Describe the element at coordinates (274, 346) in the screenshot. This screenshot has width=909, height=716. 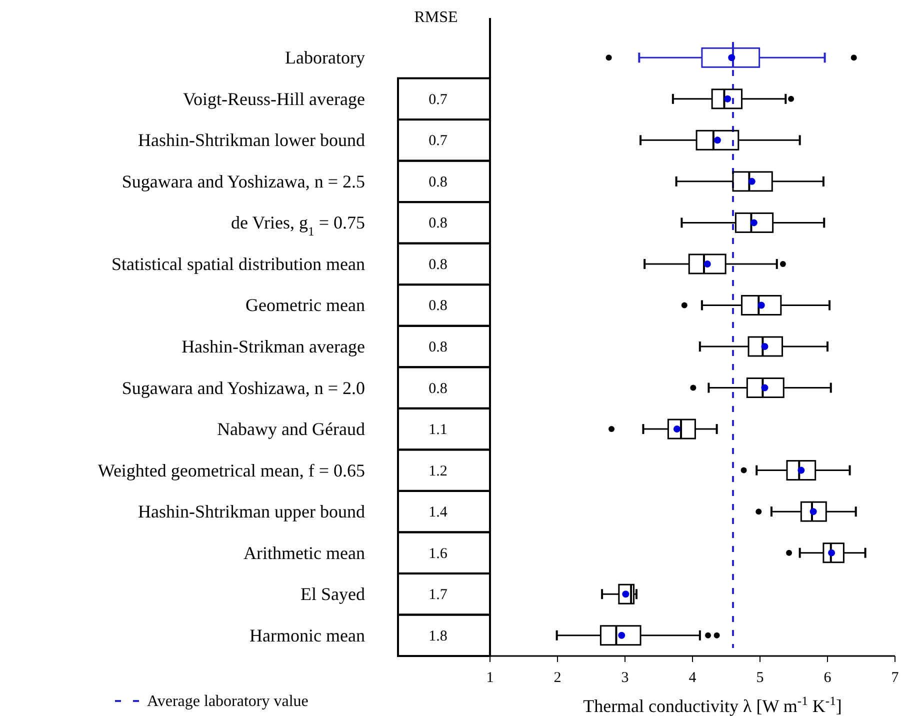
I see `y-tick-label: Hashin-Strikman average` at that location.